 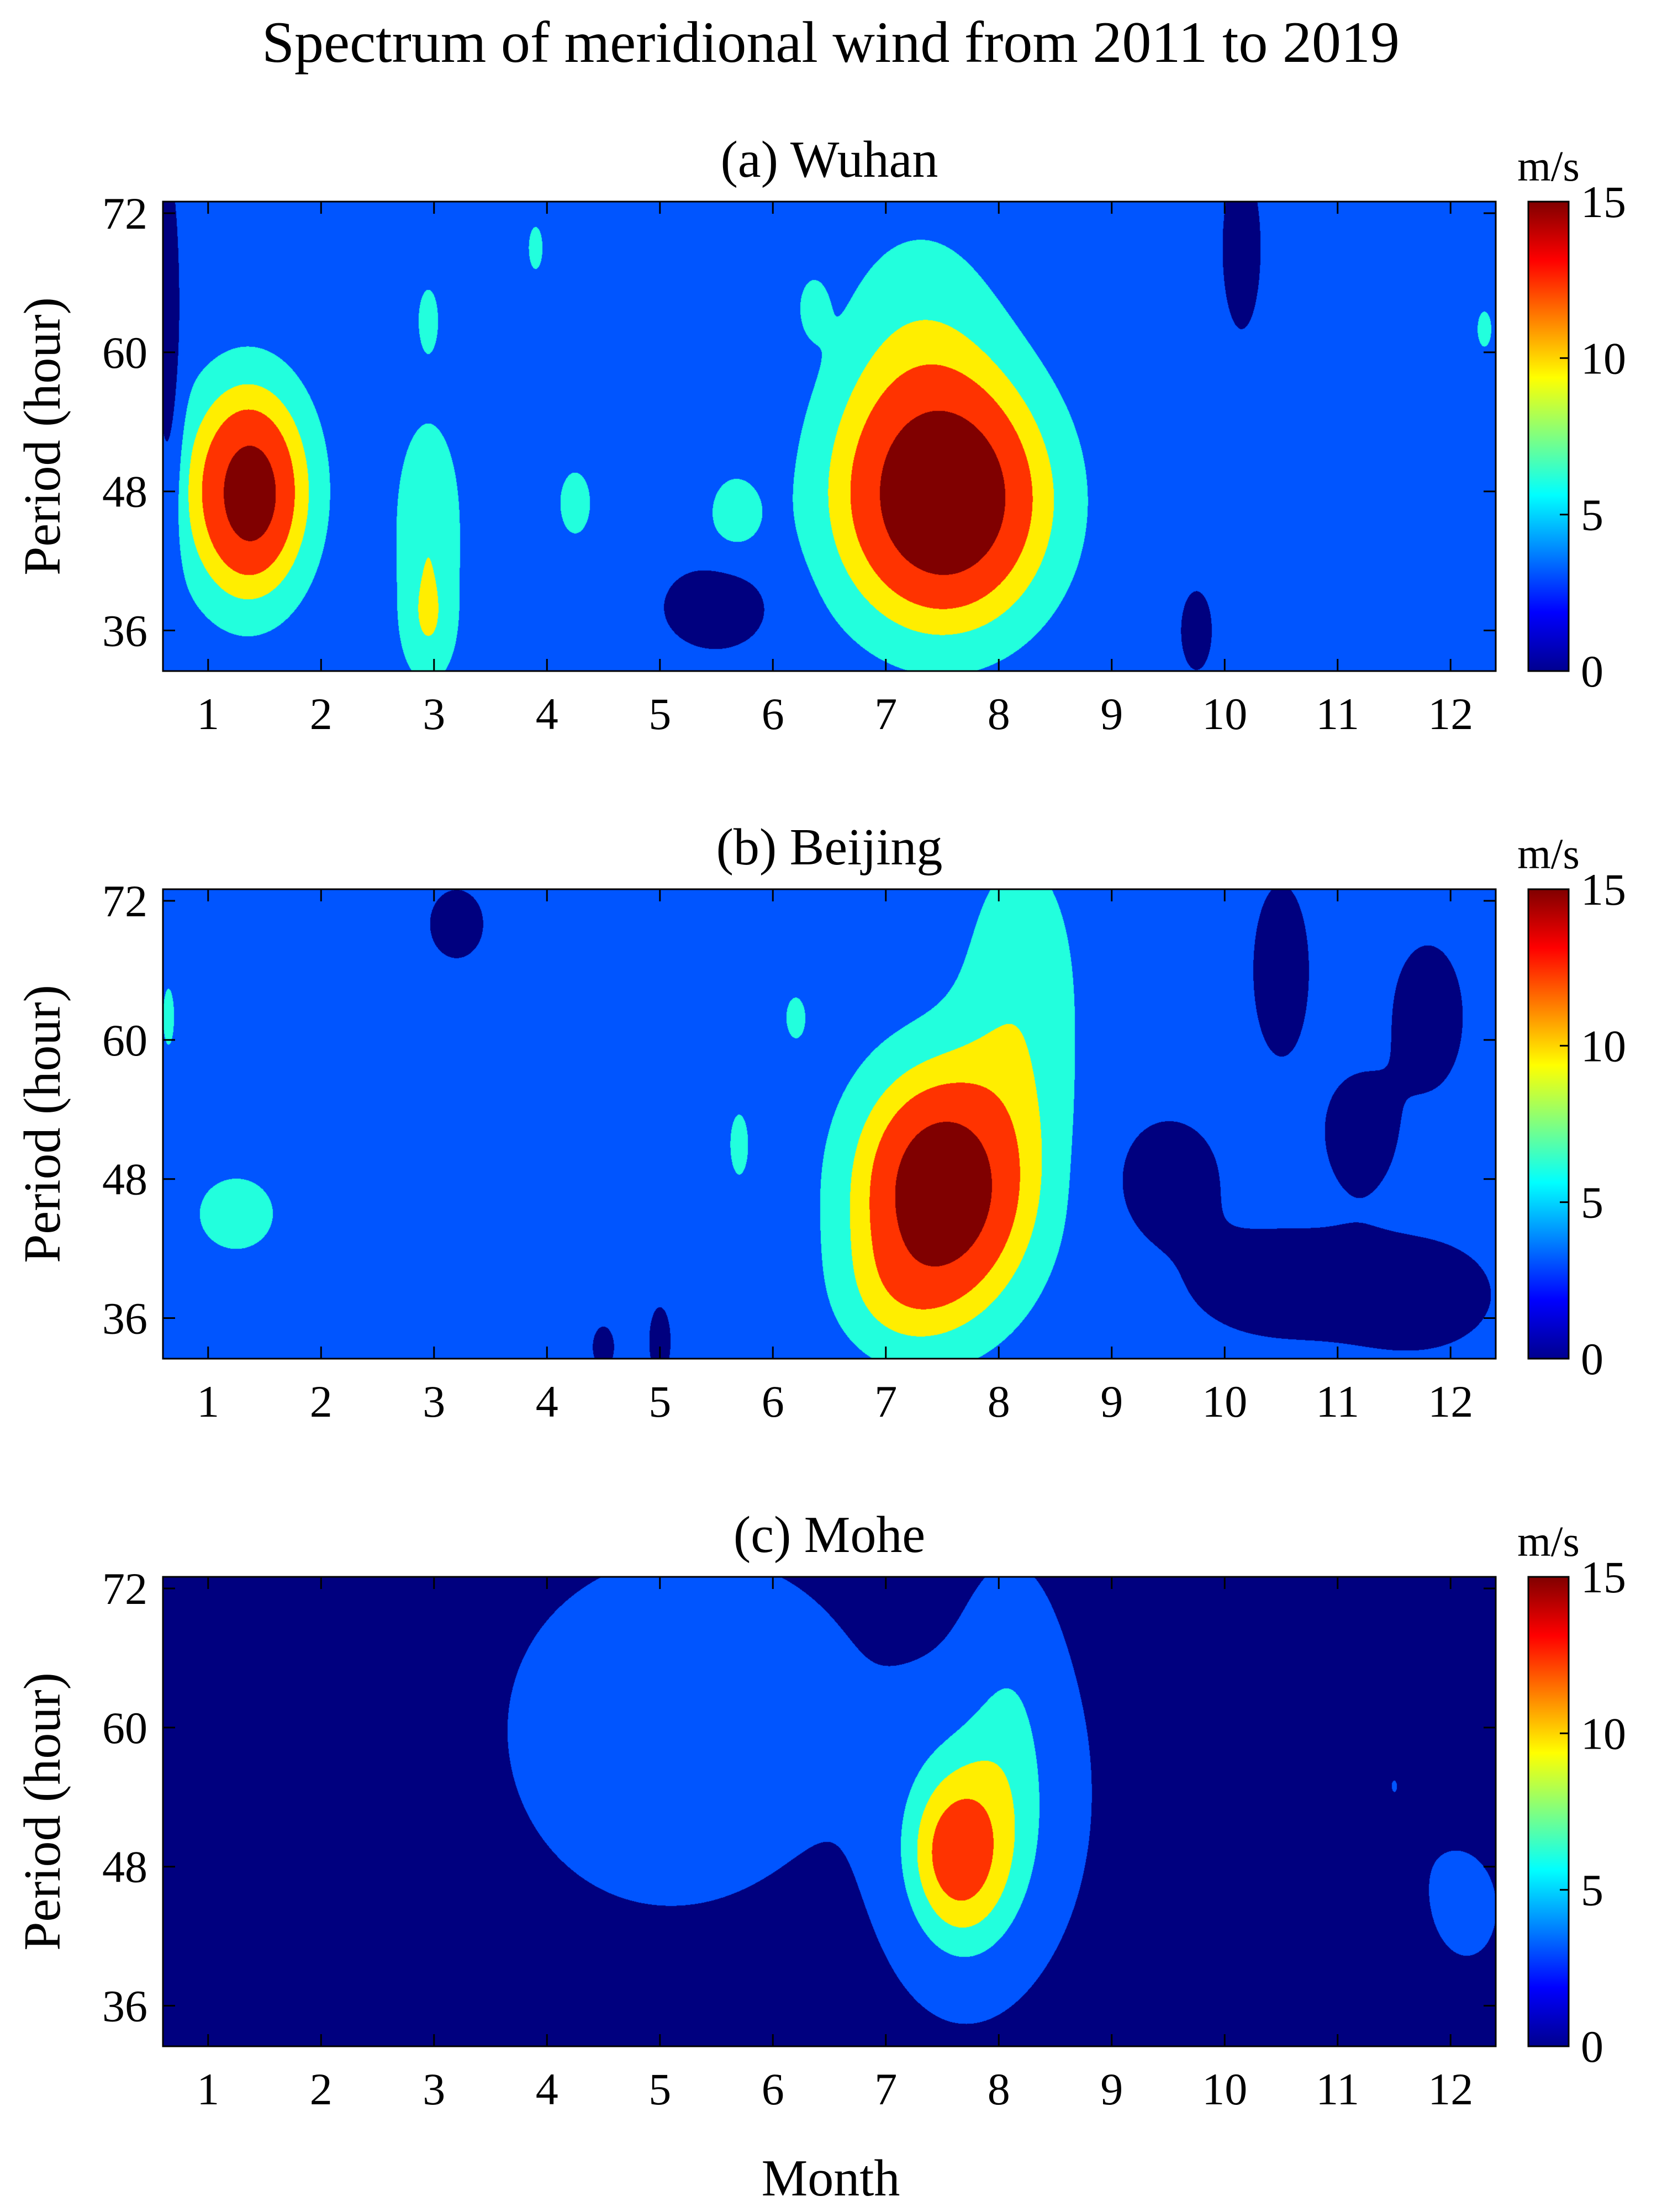 What do you see at coordinates (829, 159) in the screenshot?
I see `panel-title: (a) Wuhan` at bounding box center [829, 159].